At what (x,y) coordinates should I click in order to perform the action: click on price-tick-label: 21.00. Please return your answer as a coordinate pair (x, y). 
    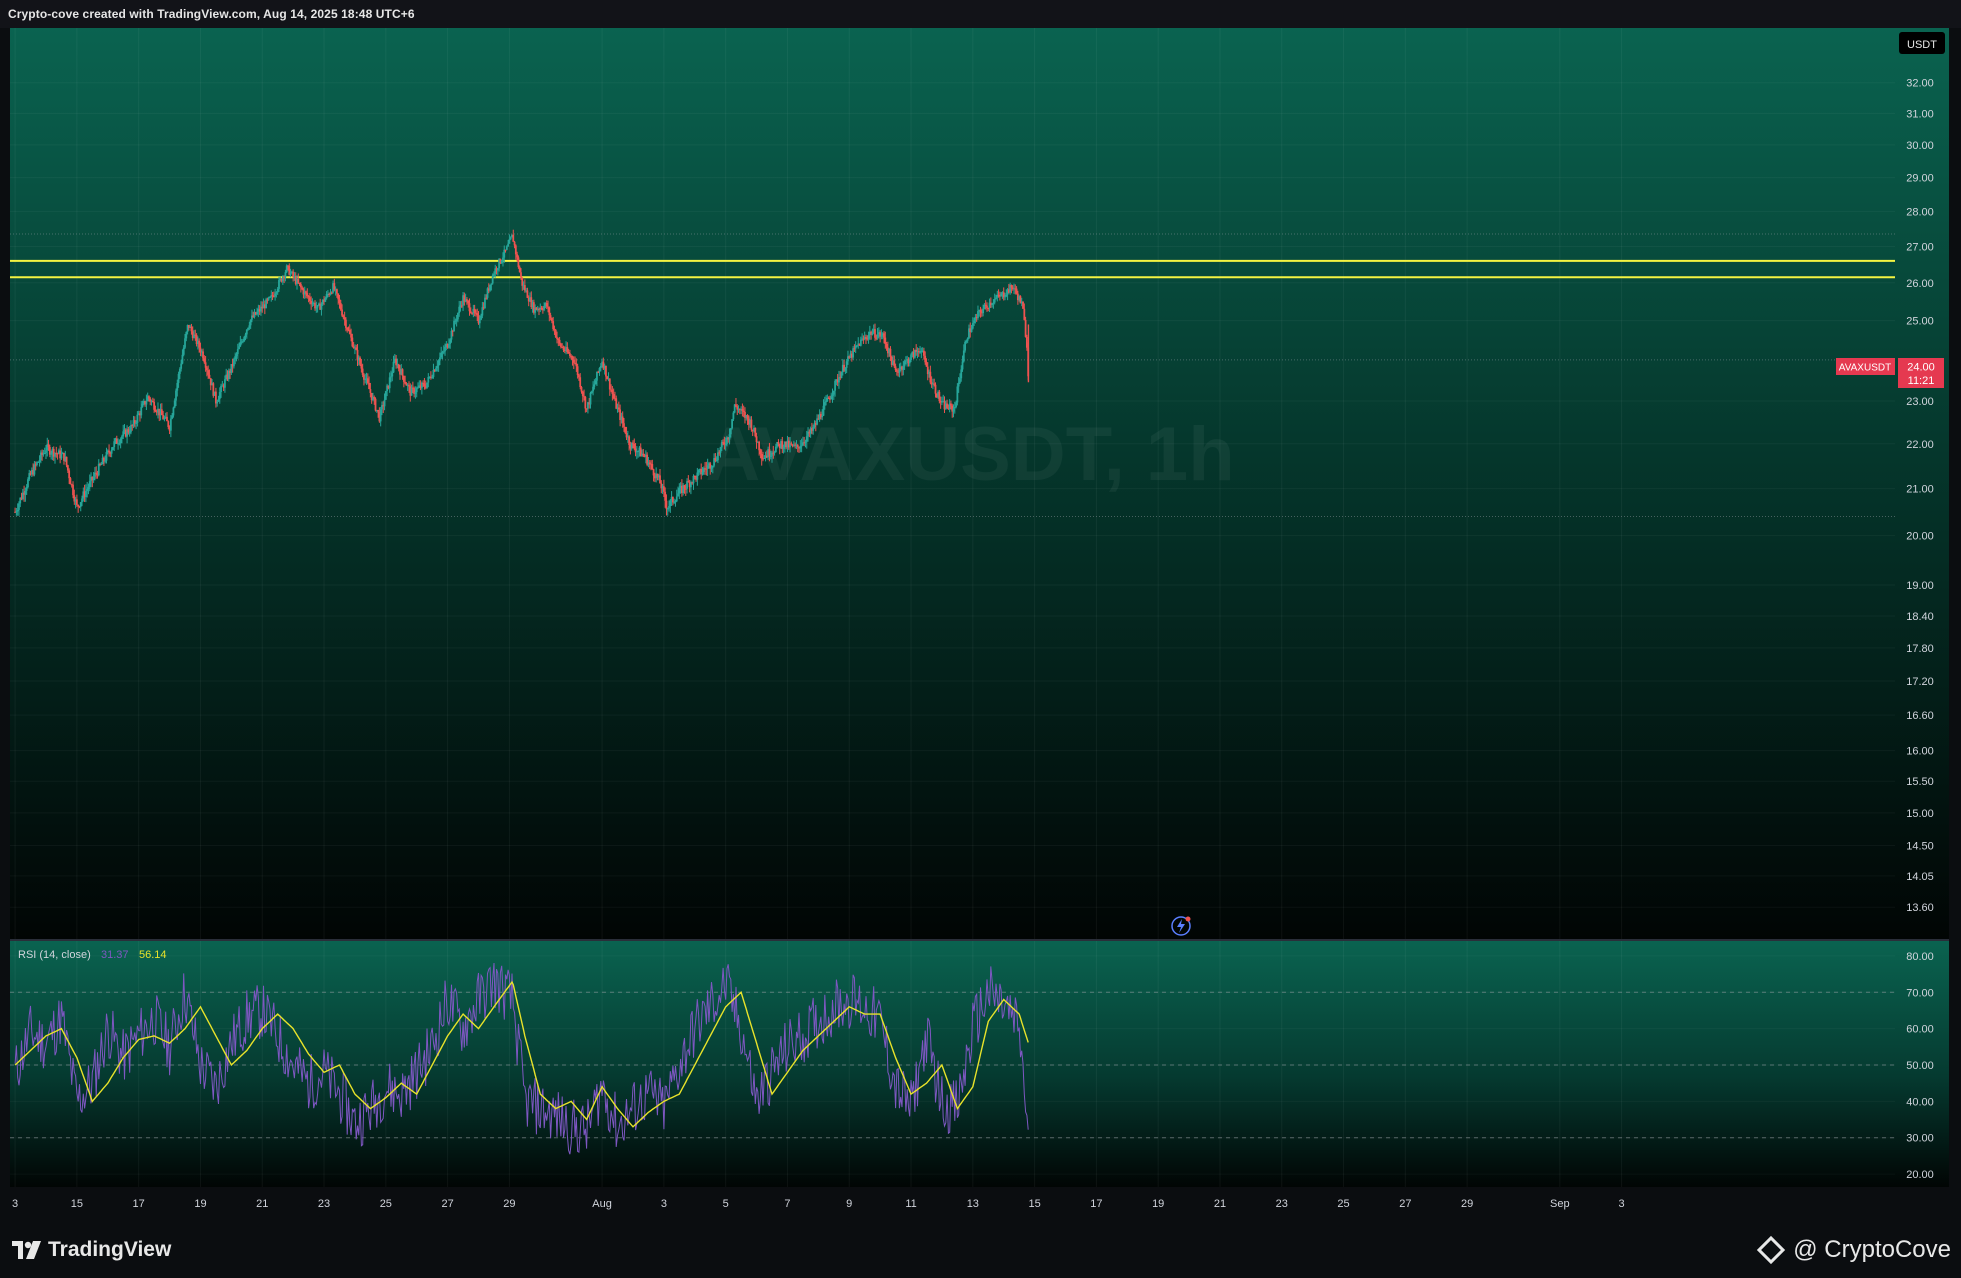
    Looking at the image, I should click on (1920, 490).